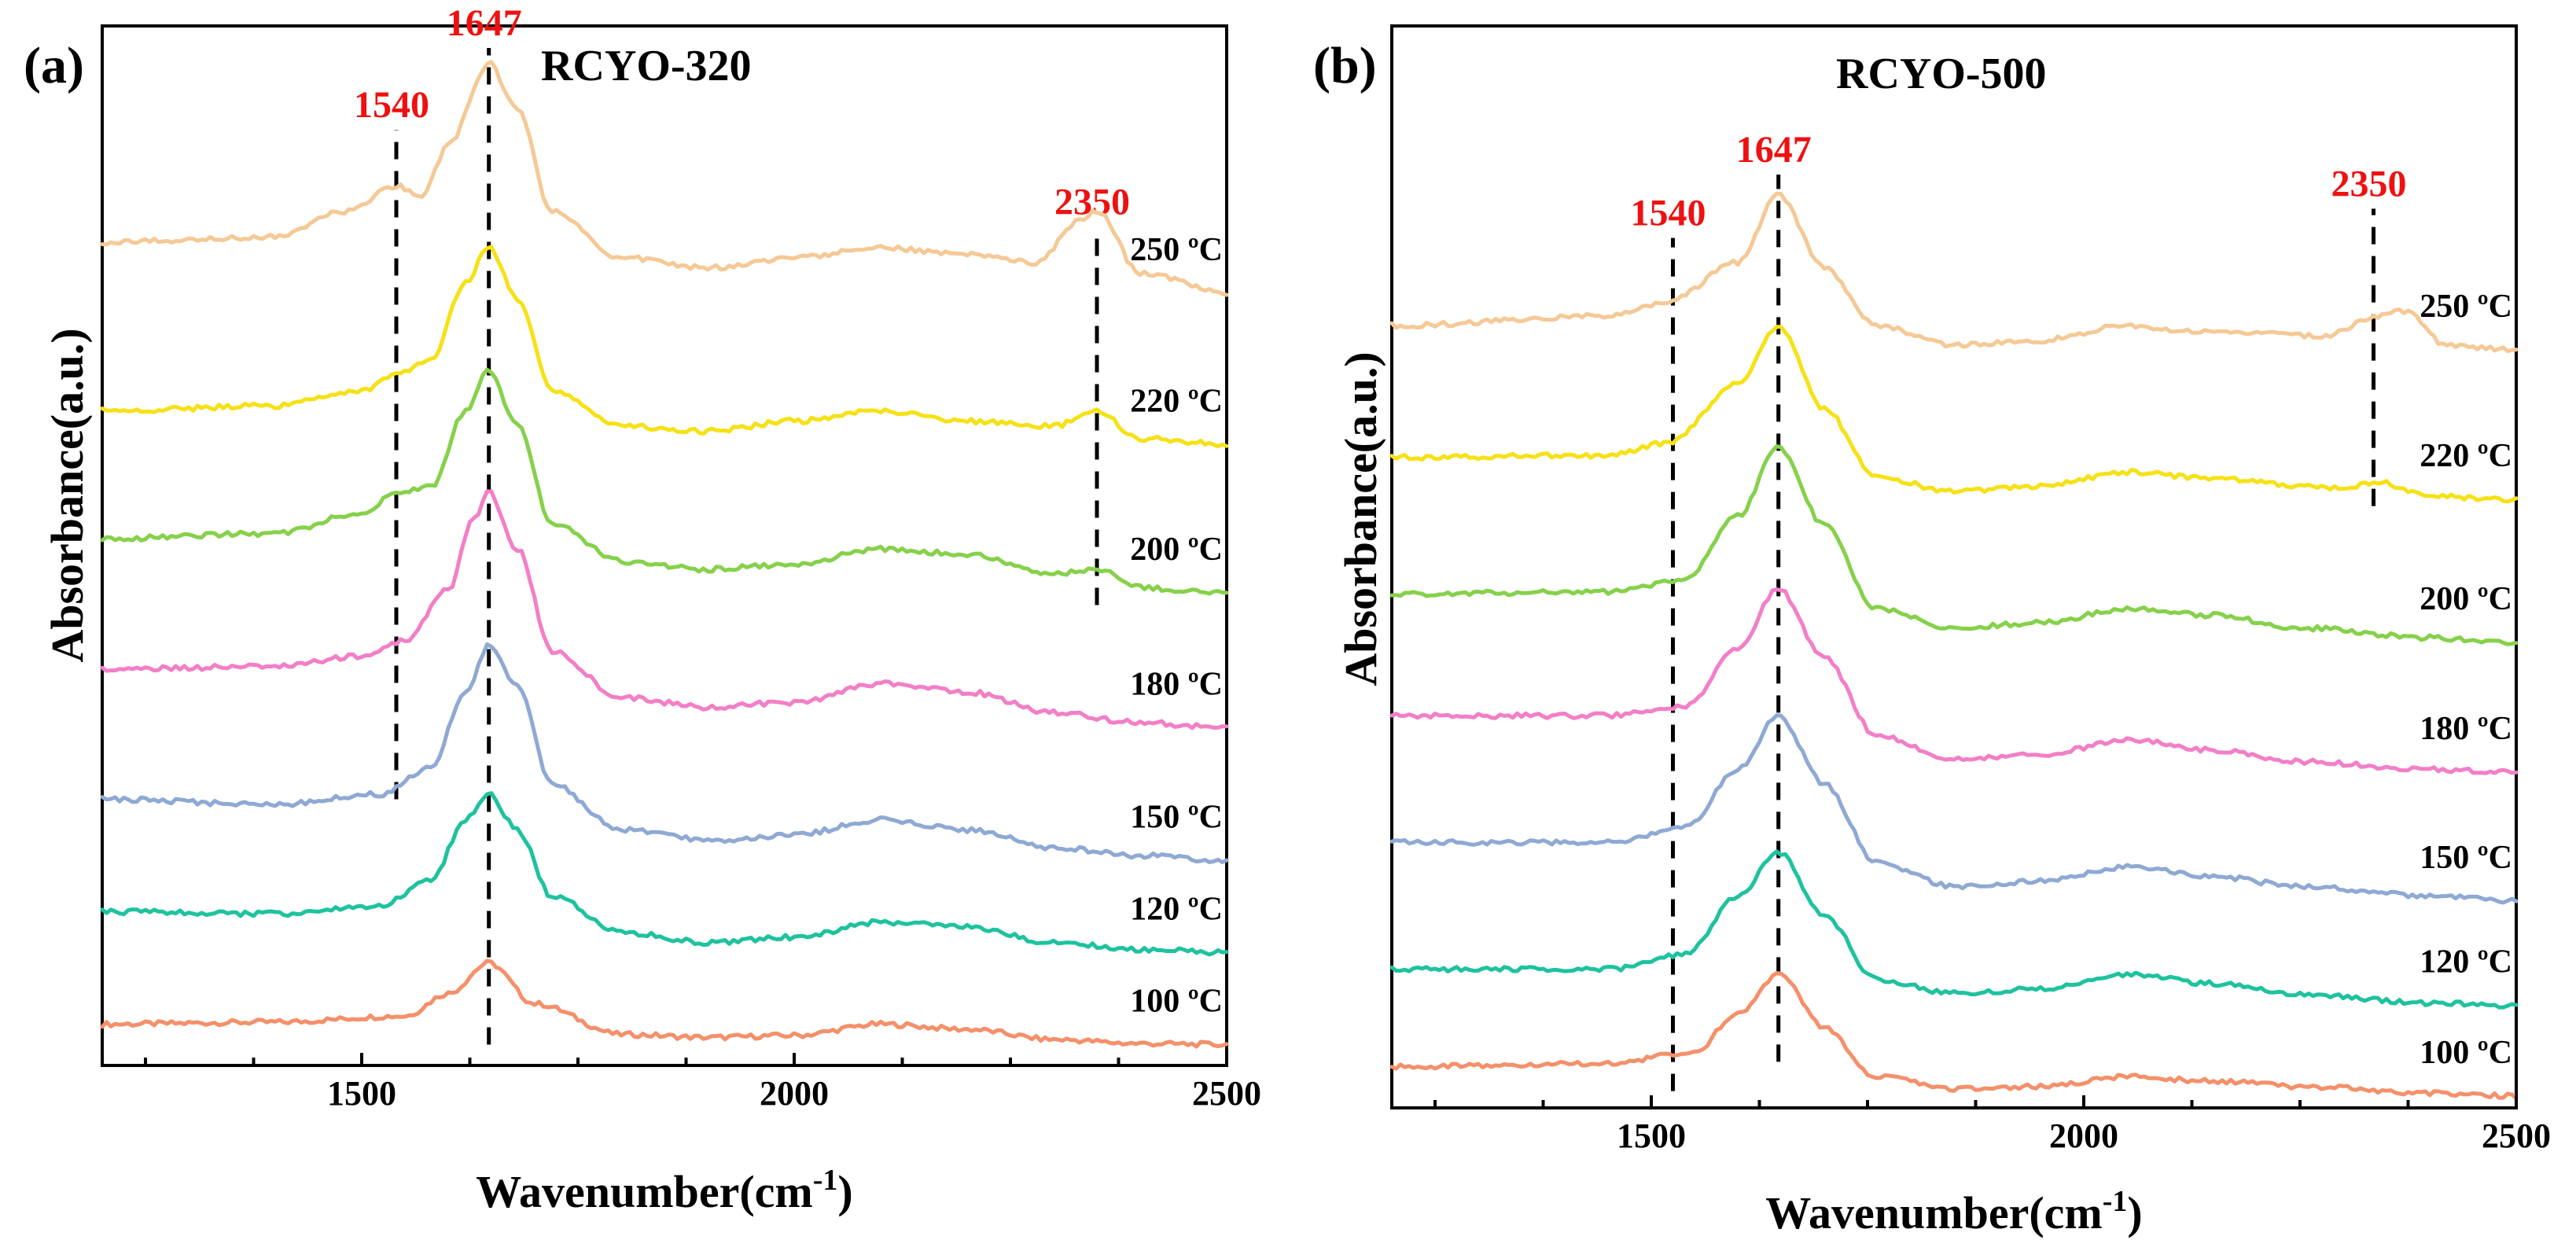 This screenshot has height=1240, width=2576. I want to click on panel-b-temp-label-200: 200 ºC, so click(2466, 599).